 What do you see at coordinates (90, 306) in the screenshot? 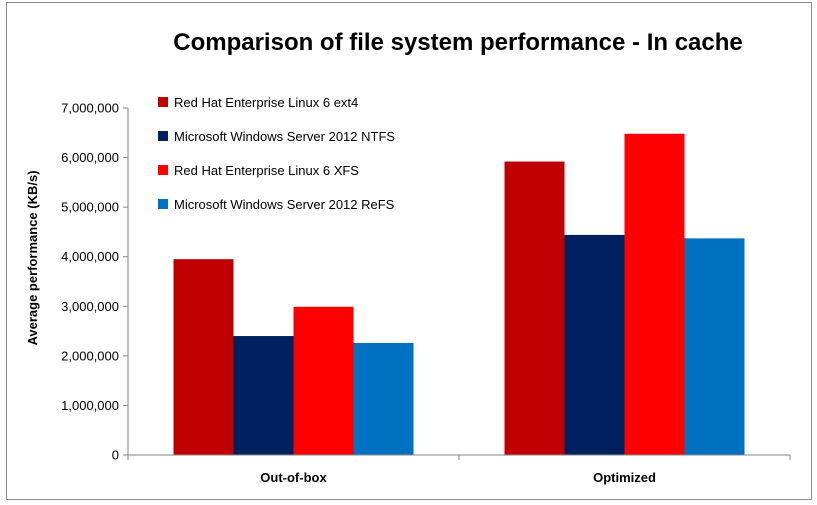
I see `y-tick-label: 3,000,000` at bounding box center [90, 306].